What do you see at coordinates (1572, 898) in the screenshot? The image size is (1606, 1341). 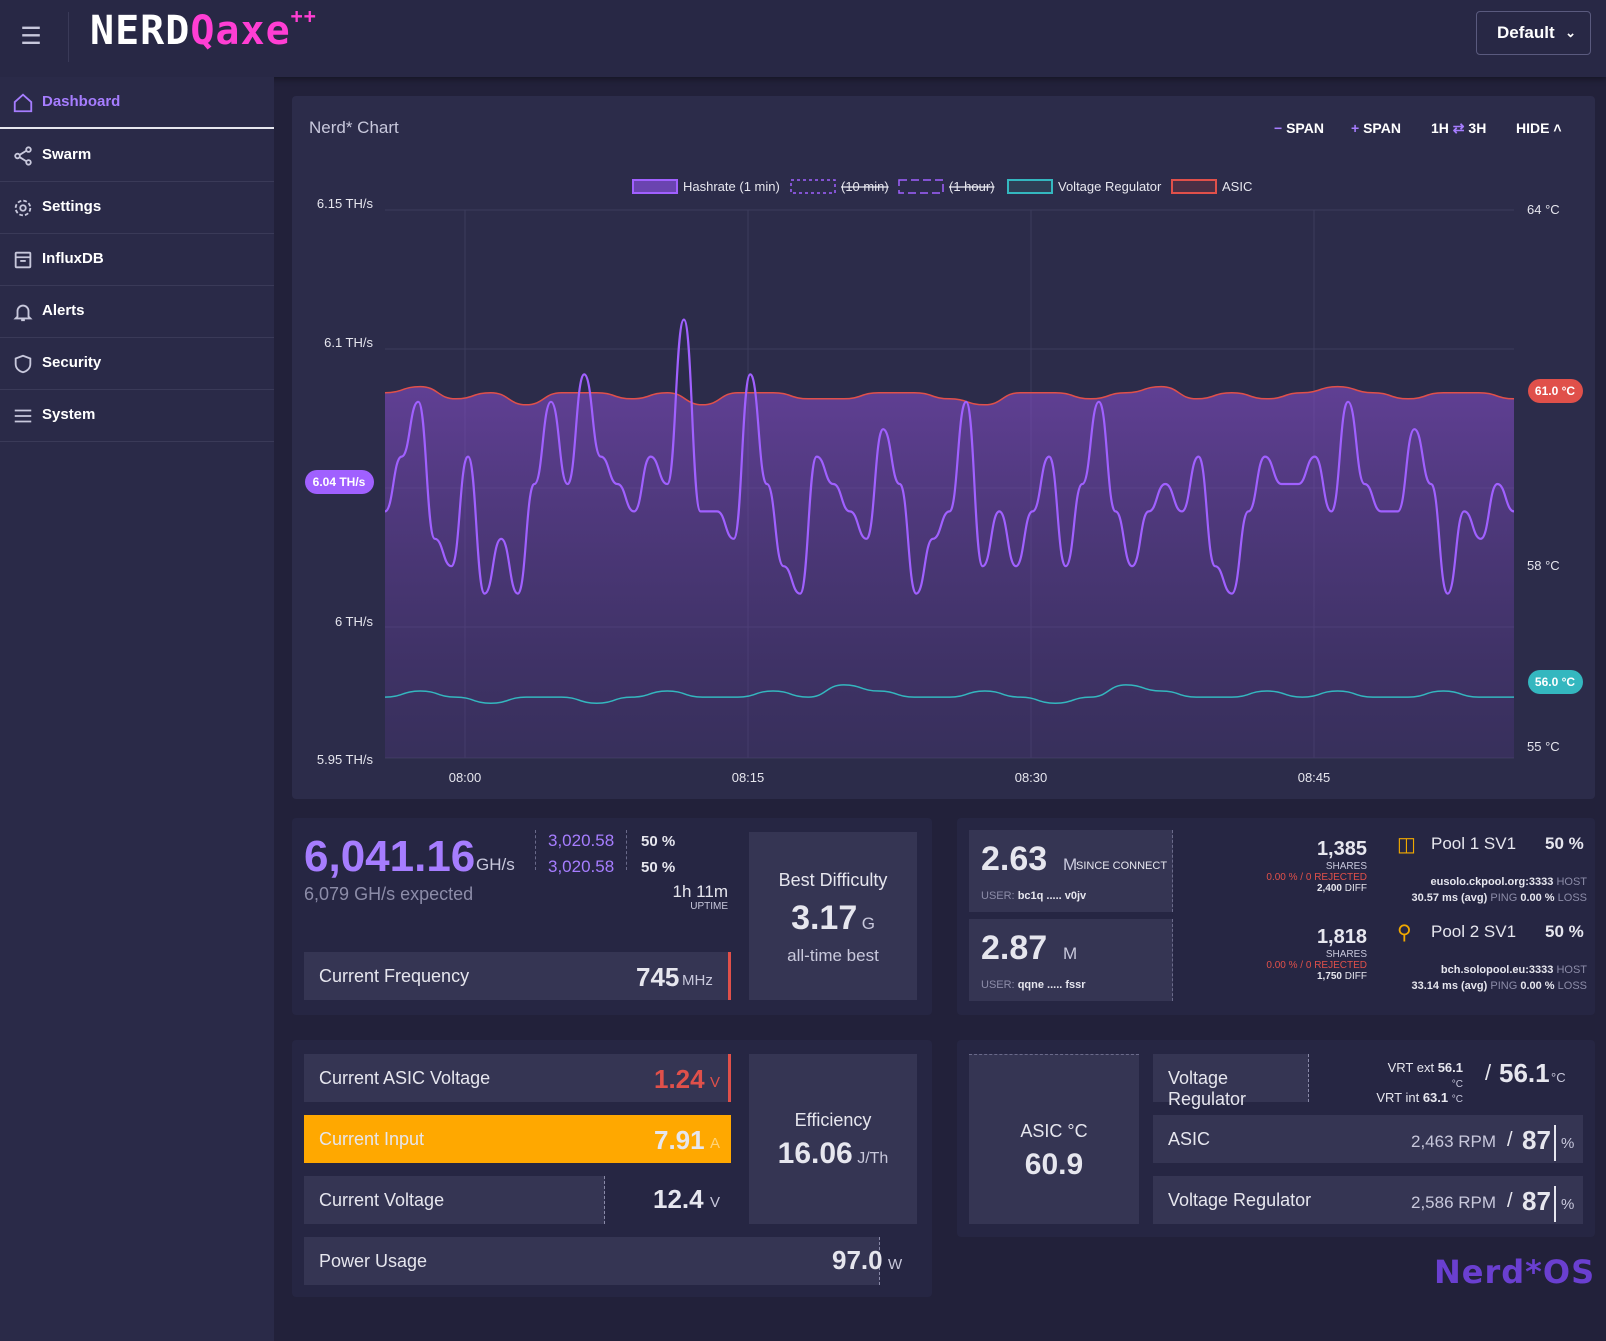 I see `pool1-loss-label: LOSS` at bounding box center [1572, 898].